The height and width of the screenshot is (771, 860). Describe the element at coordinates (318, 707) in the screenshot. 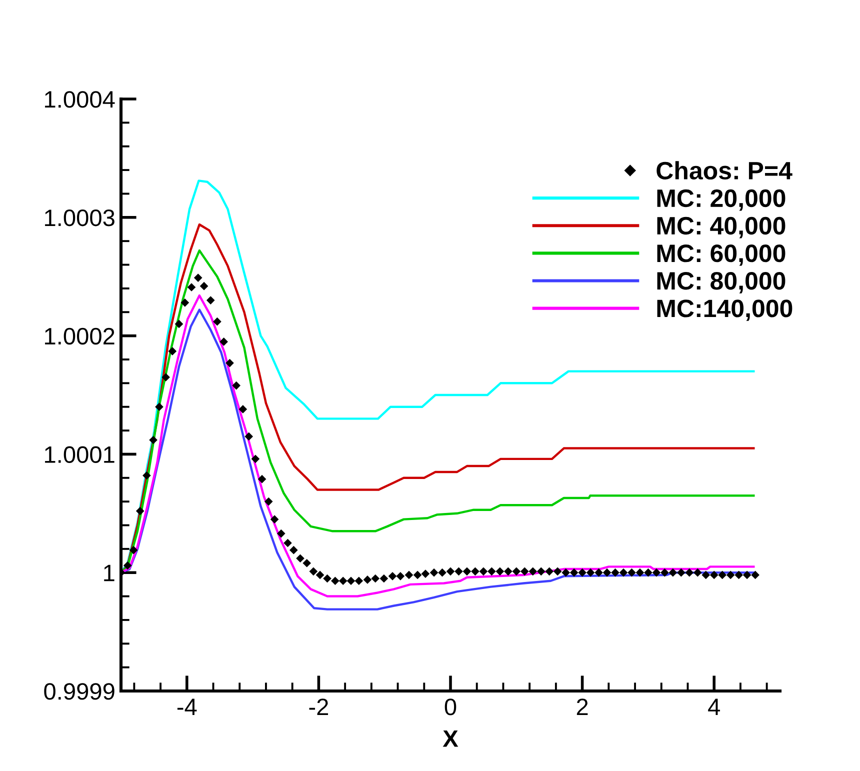

I see `x-tick-label: -2` at that location.